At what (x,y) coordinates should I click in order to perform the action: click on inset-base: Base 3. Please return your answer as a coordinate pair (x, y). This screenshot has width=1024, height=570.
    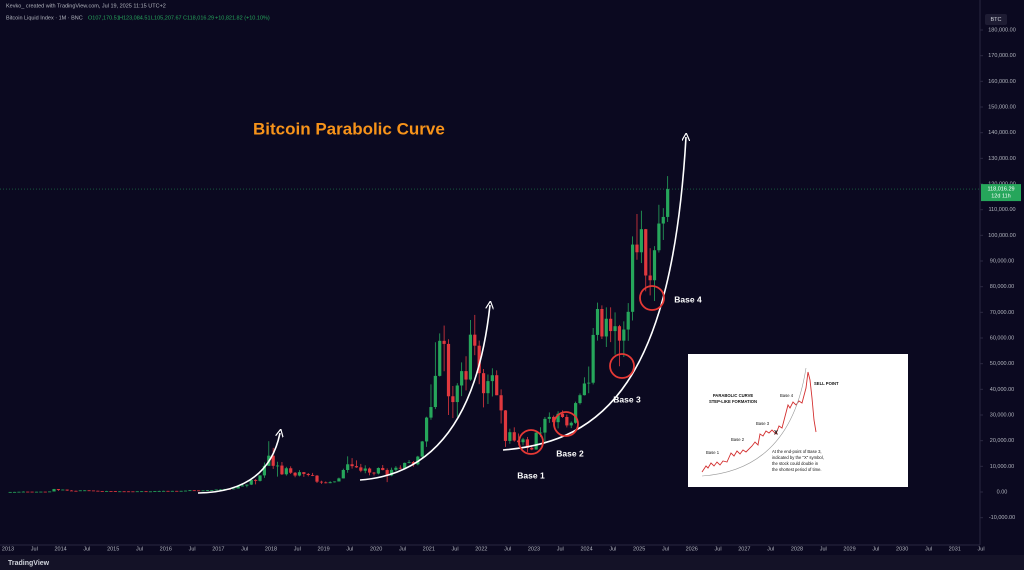
    Looking at the image, I should click on (763, 423).